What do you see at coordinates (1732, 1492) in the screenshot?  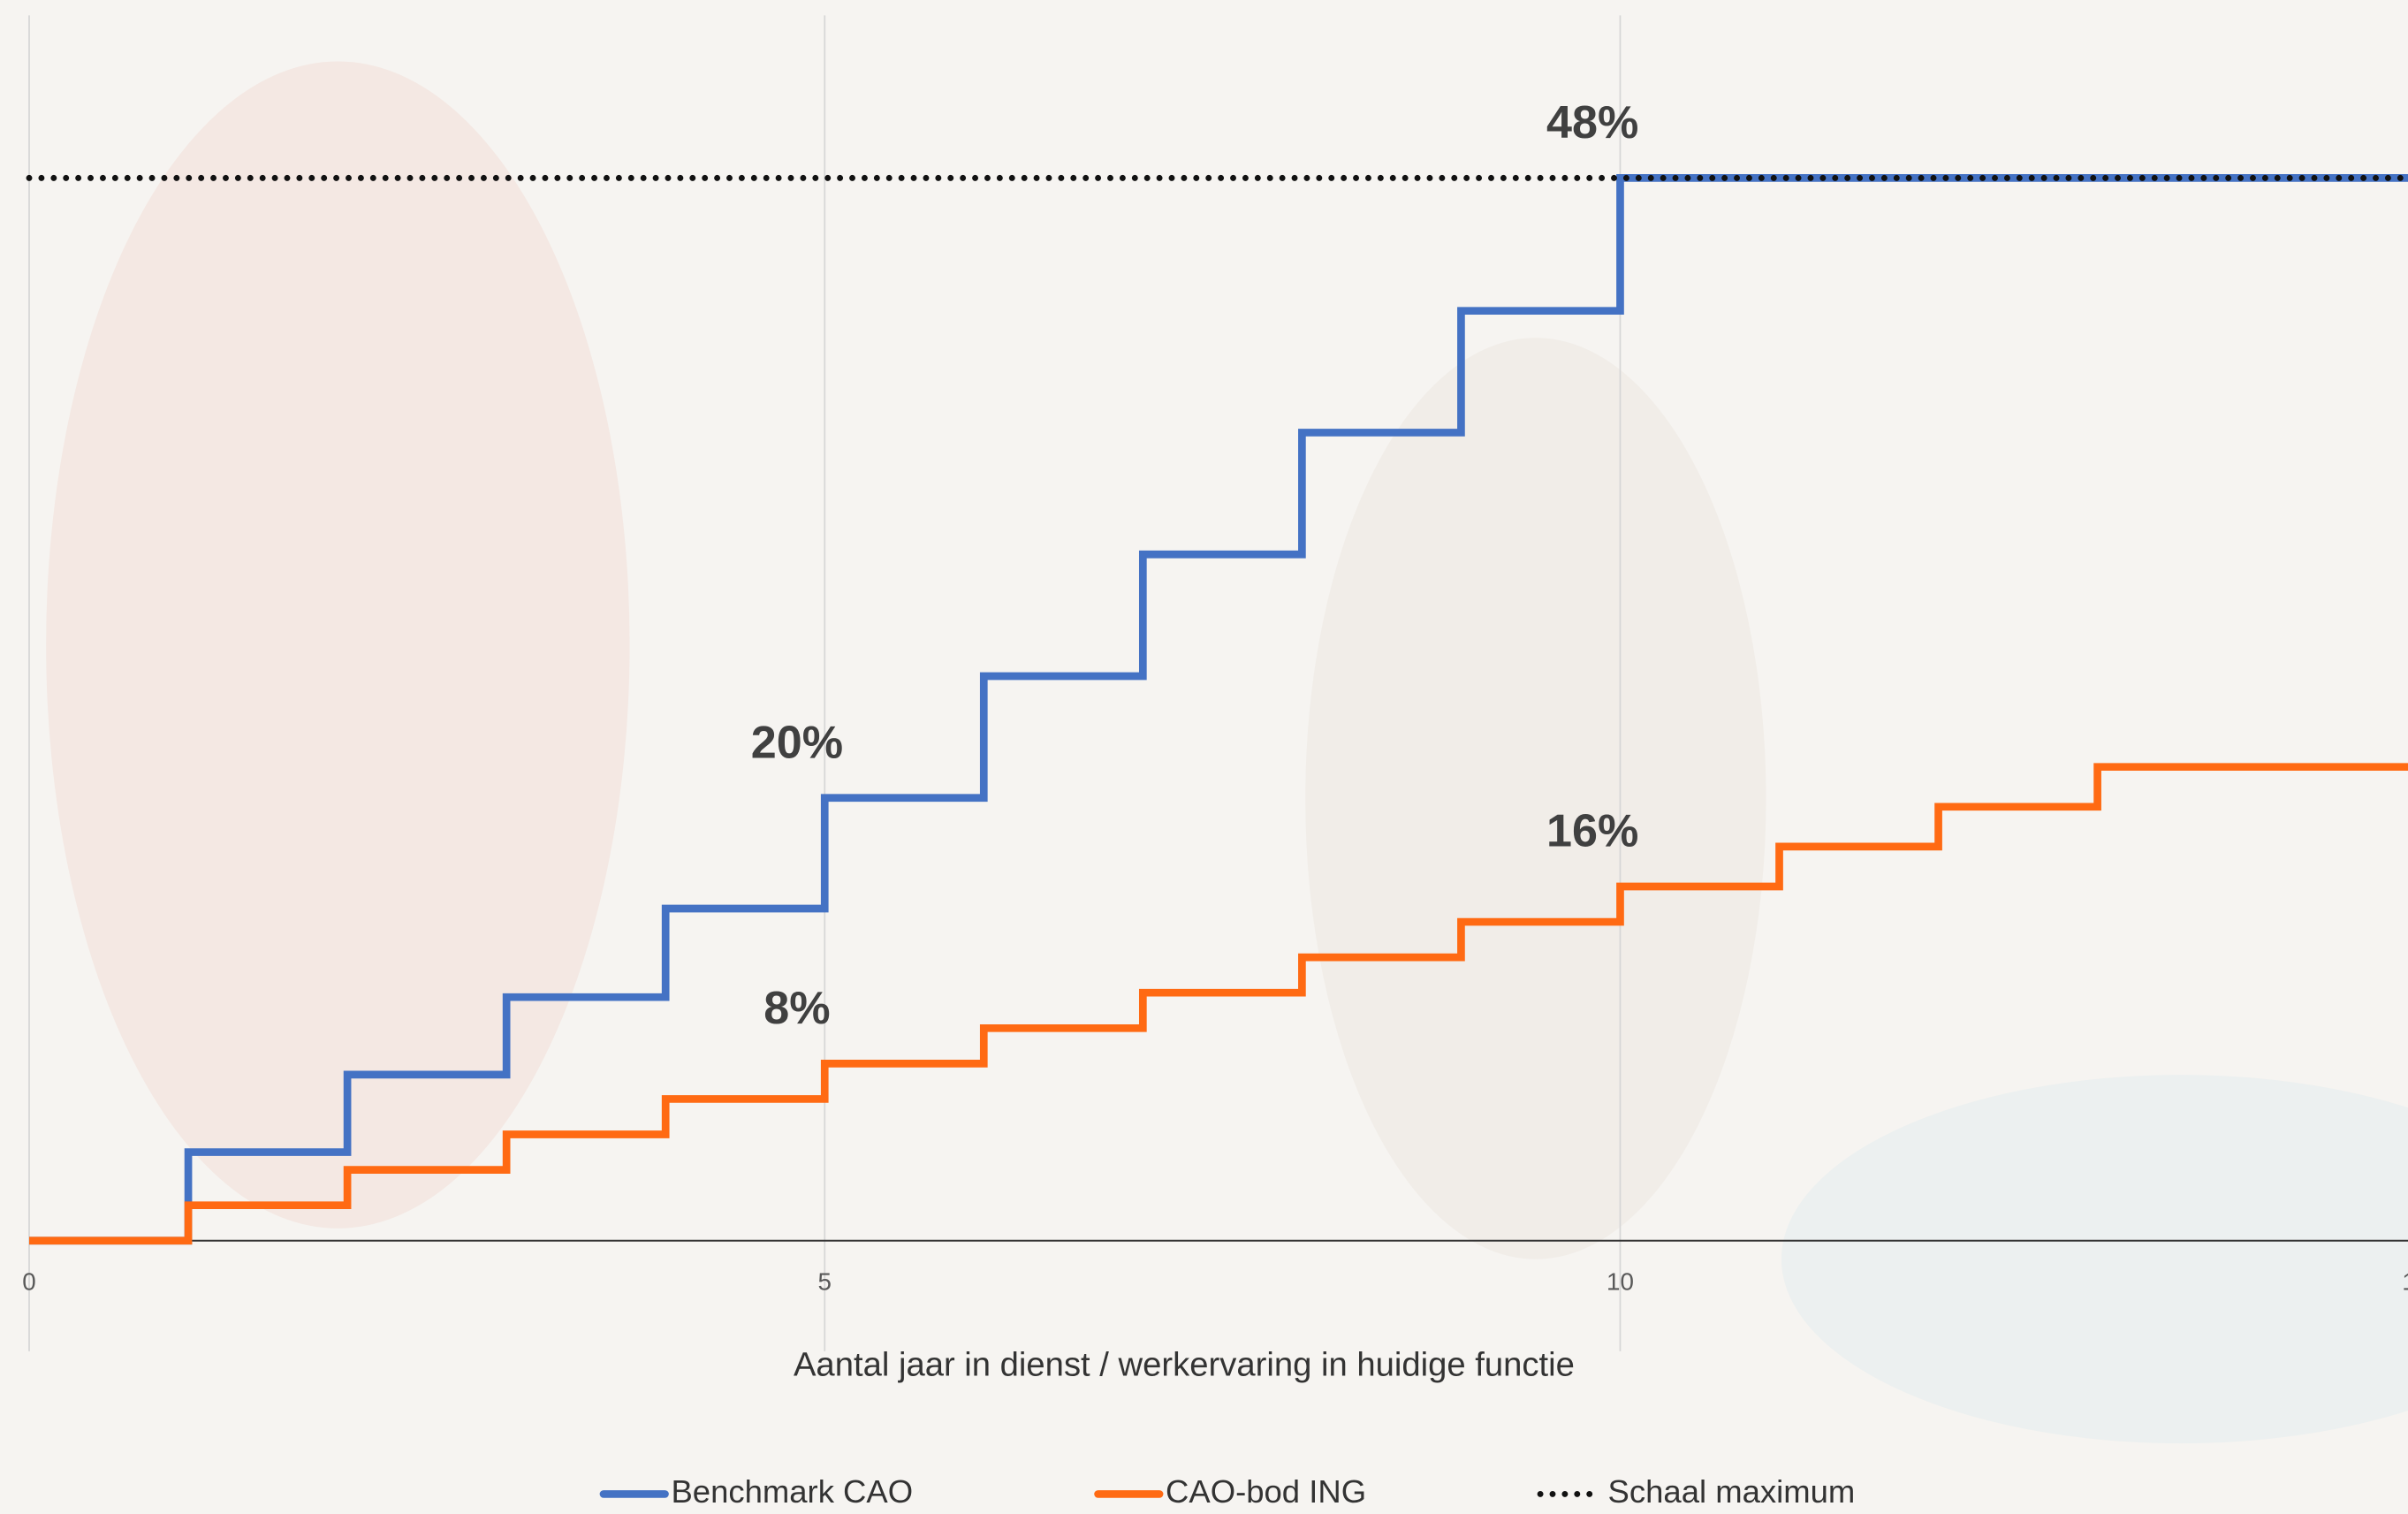 I see `legend-label: Schaal maximum` at bounding box center [1732, 1492].